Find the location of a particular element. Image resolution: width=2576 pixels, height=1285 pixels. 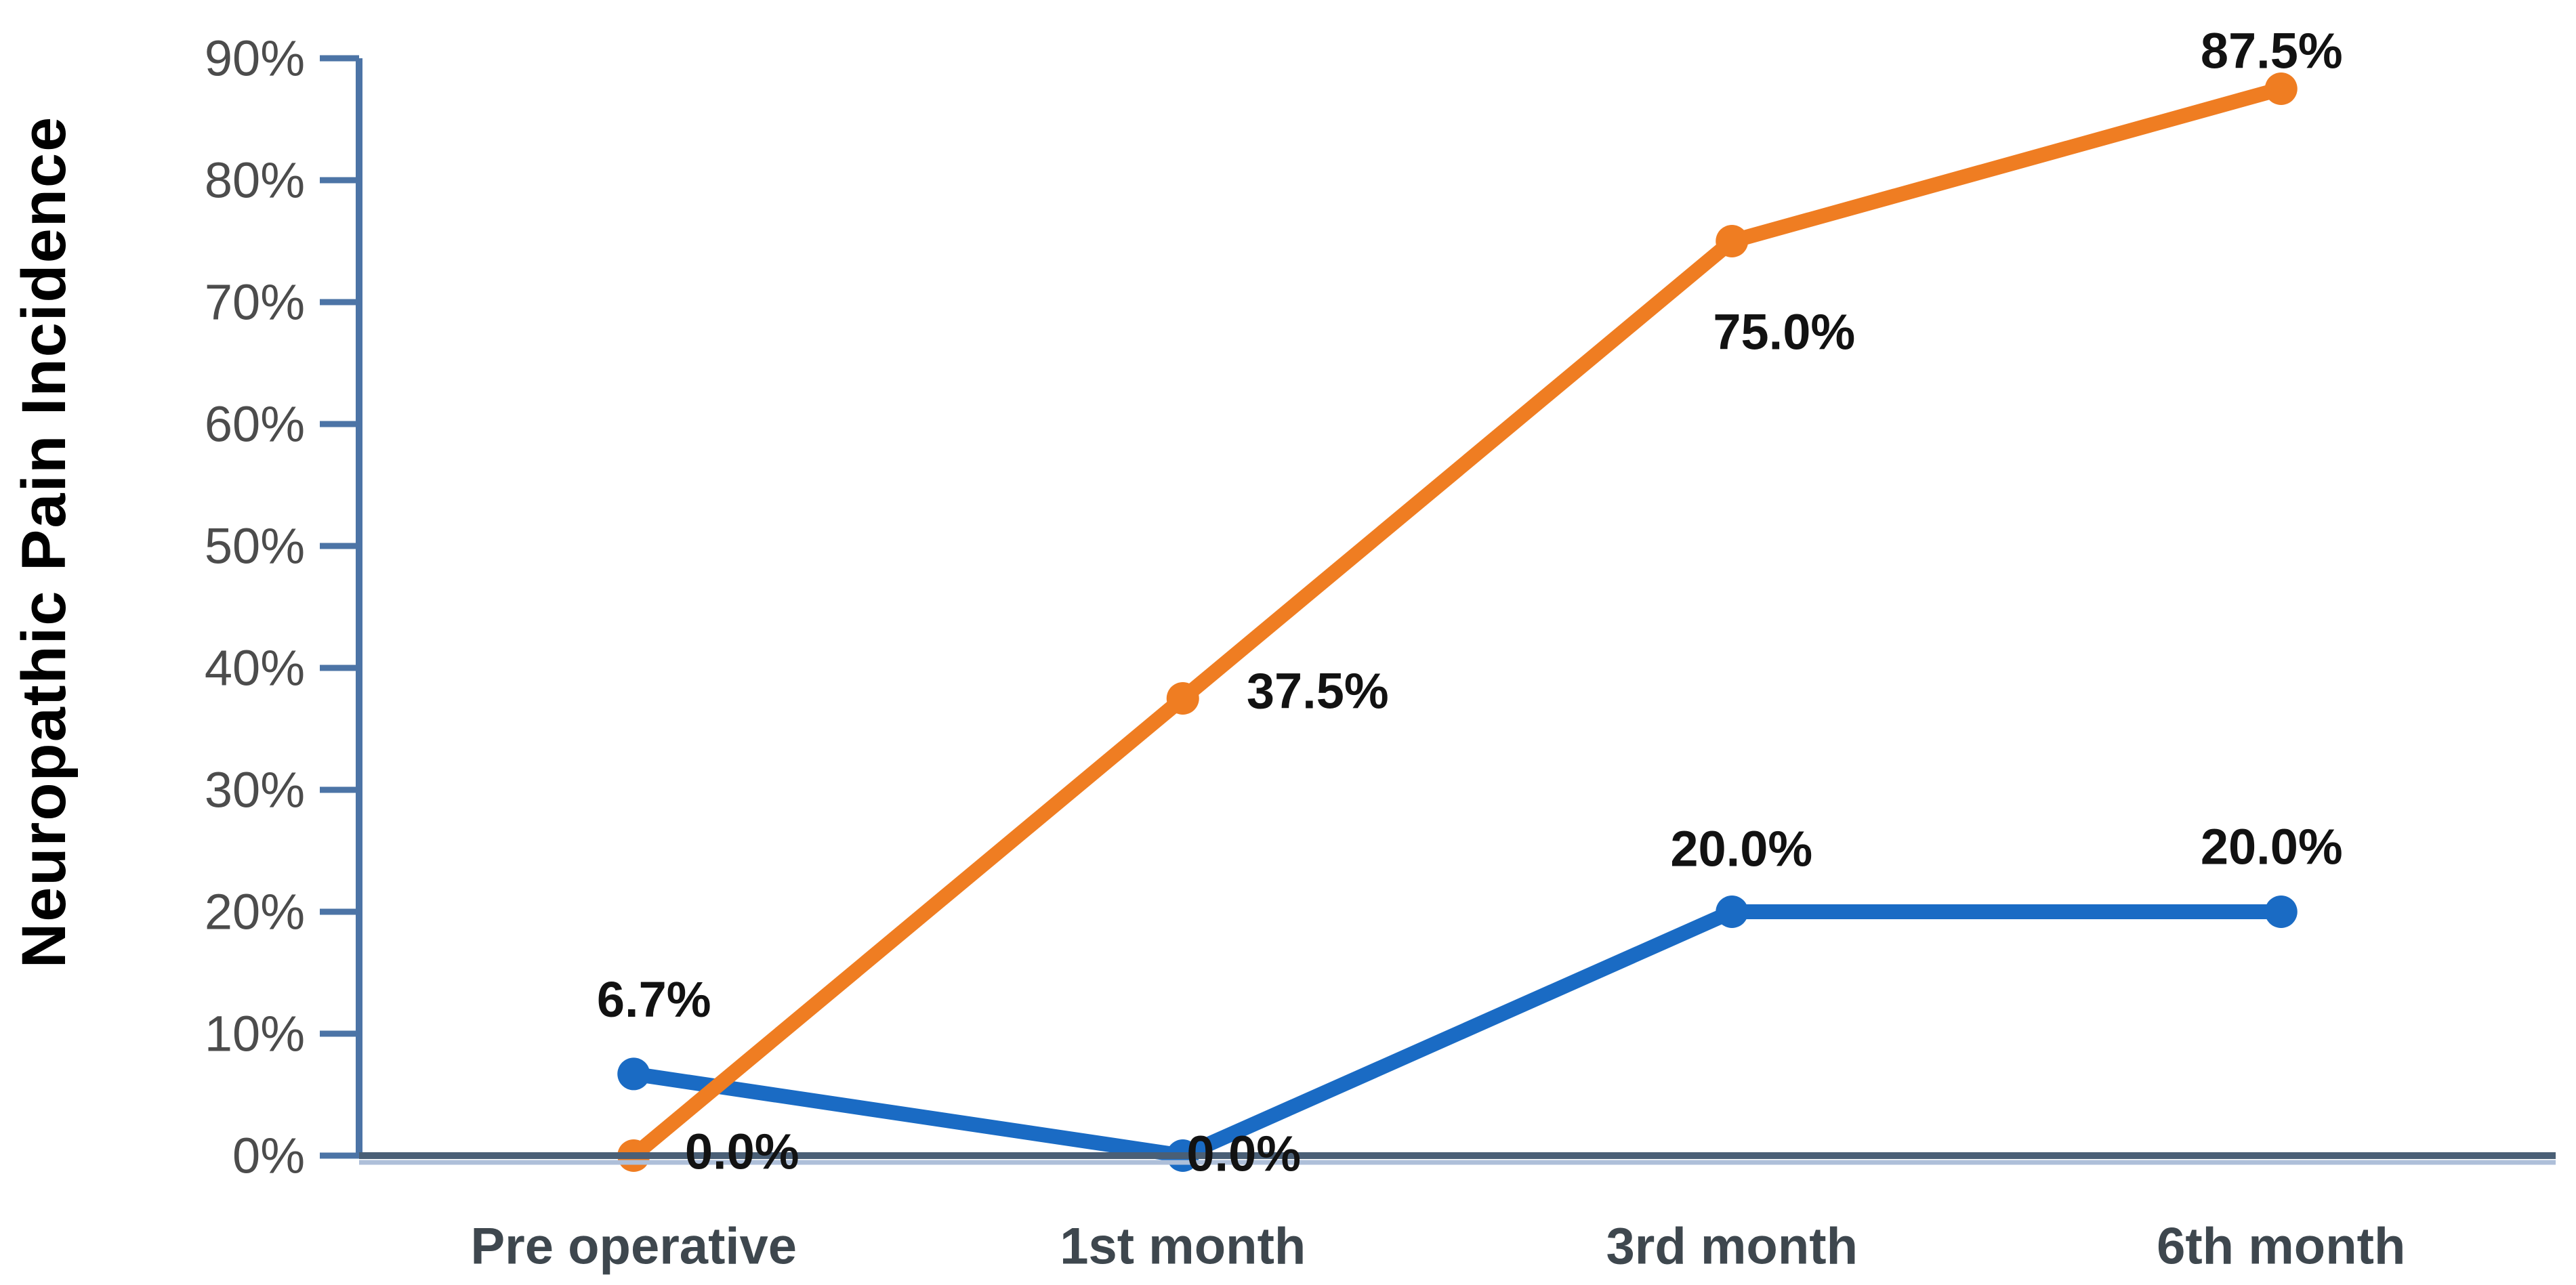

x-category-label: 3rd month is located at coordinates (1732, 1247).